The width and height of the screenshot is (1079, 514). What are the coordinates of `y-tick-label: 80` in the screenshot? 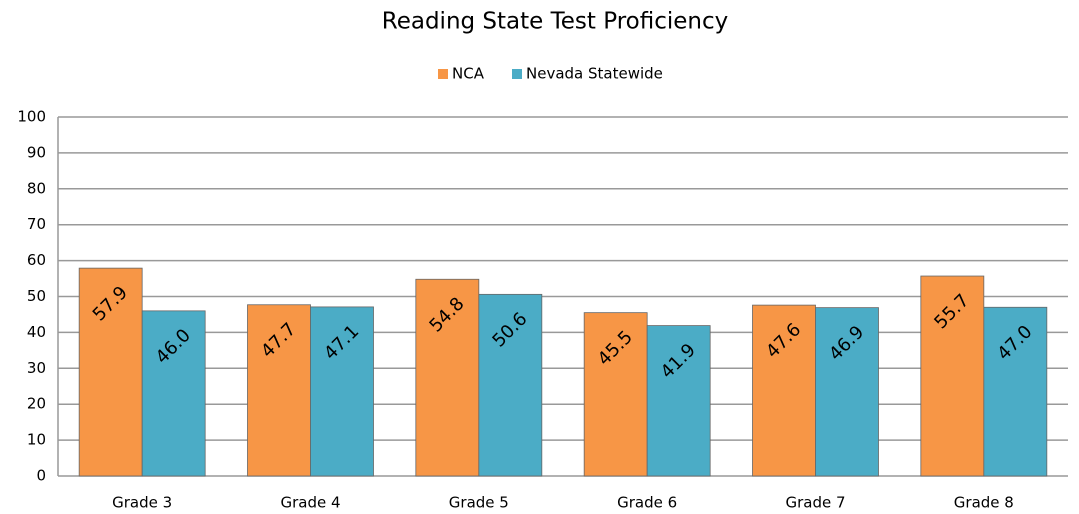 It's located at (36, 188).